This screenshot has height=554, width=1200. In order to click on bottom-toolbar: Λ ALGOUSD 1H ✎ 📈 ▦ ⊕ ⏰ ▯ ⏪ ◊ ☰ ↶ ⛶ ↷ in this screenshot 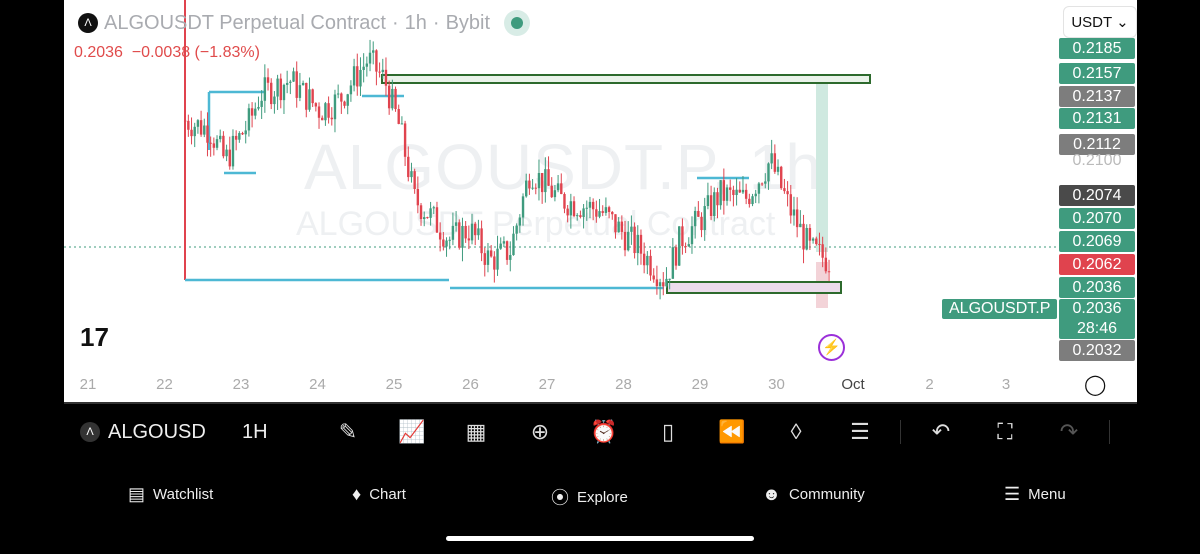, I will do `click(600, 431)`.